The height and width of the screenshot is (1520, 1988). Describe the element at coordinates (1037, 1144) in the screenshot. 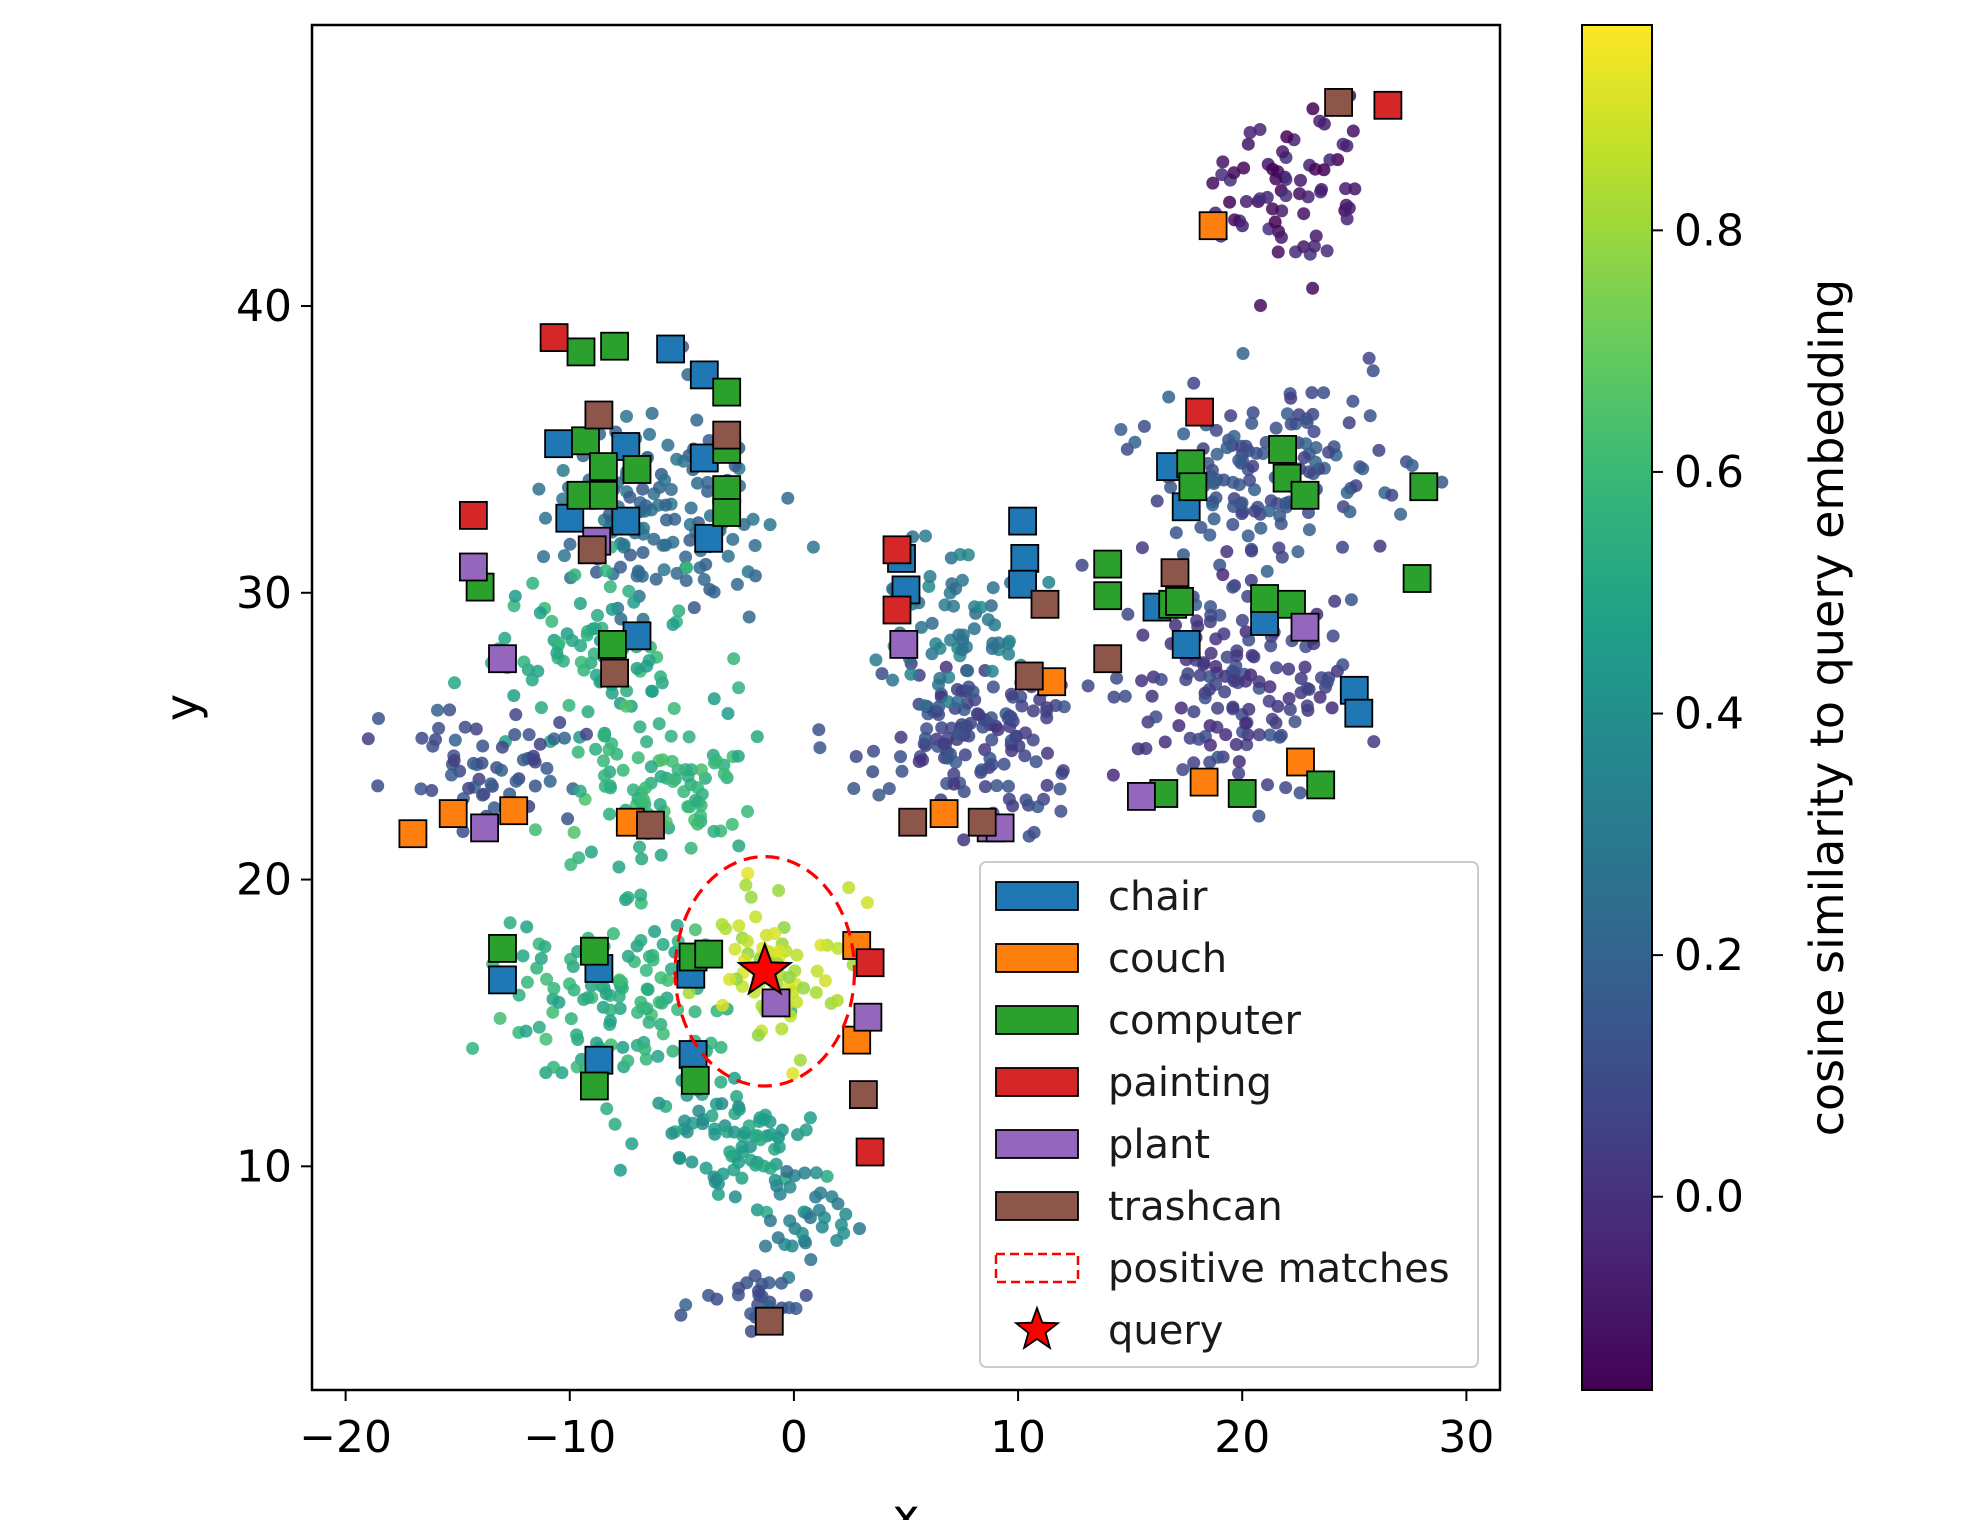

I see `legend-swatch-plant` at that location.